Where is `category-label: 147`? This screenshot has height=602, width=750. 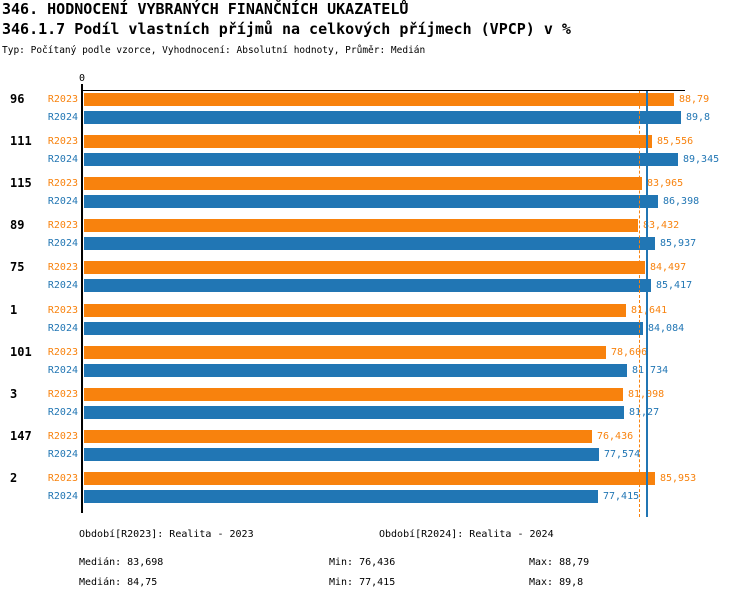
category-label: 147 is located at coordinates (21, 436).